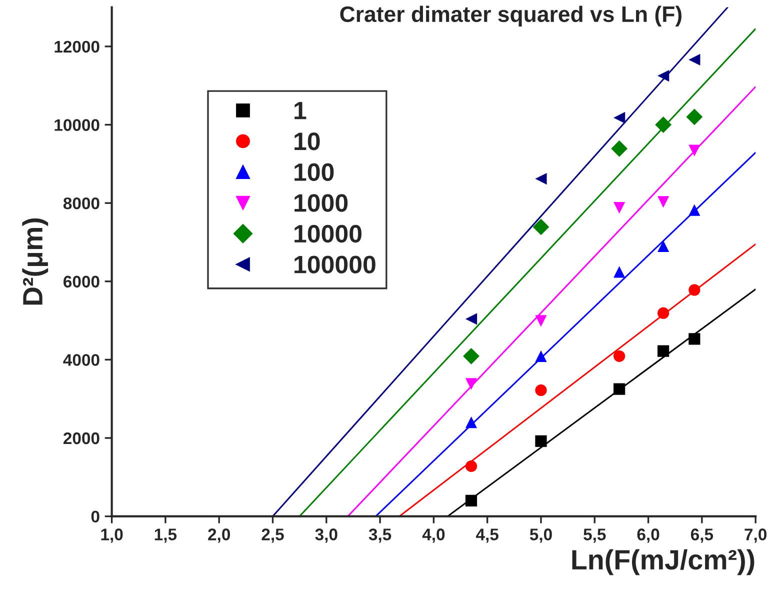 This screenshot has width=771, height=606. Describe the element at coordinates (219, 535) in the screenshot. I see `x-tick-label: 2,0` at that location.